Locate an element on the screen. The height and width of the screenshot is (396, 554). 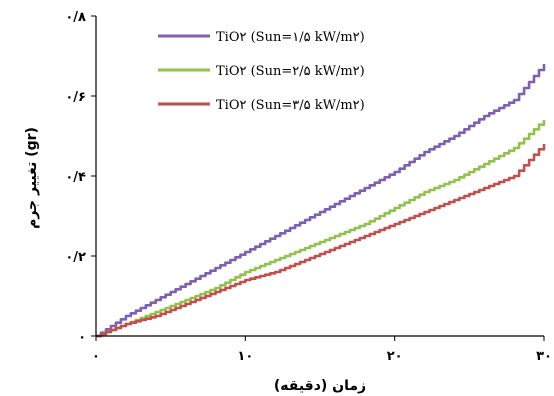
legend-label-3: TiO۲ (Sun=۳/۵ kW/m۲) is located at coordinates (290, 105).